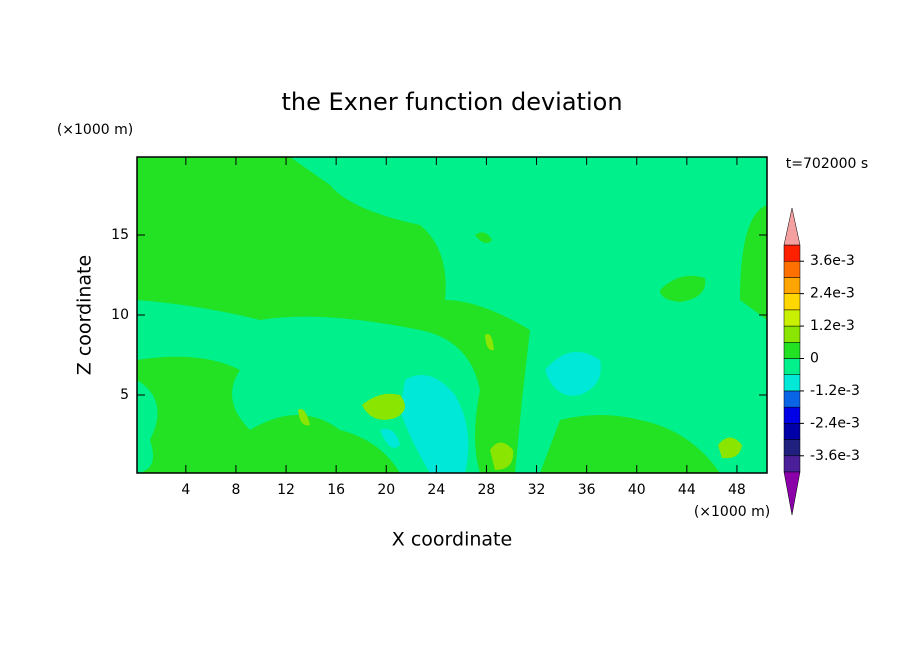 Image resolution: width=904 pixels, height=654 pixels. What do you see at coordinates (835, 456) in the screenshot?
I see `colorbar-tick-label: -3.6e-3` at bounding box center [835, 456].